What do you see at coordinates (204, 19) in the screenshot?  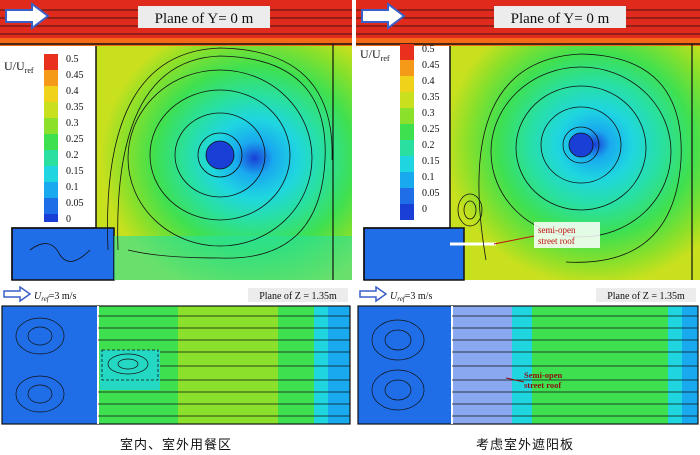 I see `plane-y-label: Plane of Y= 0 m` at bounding box center [204, 19].